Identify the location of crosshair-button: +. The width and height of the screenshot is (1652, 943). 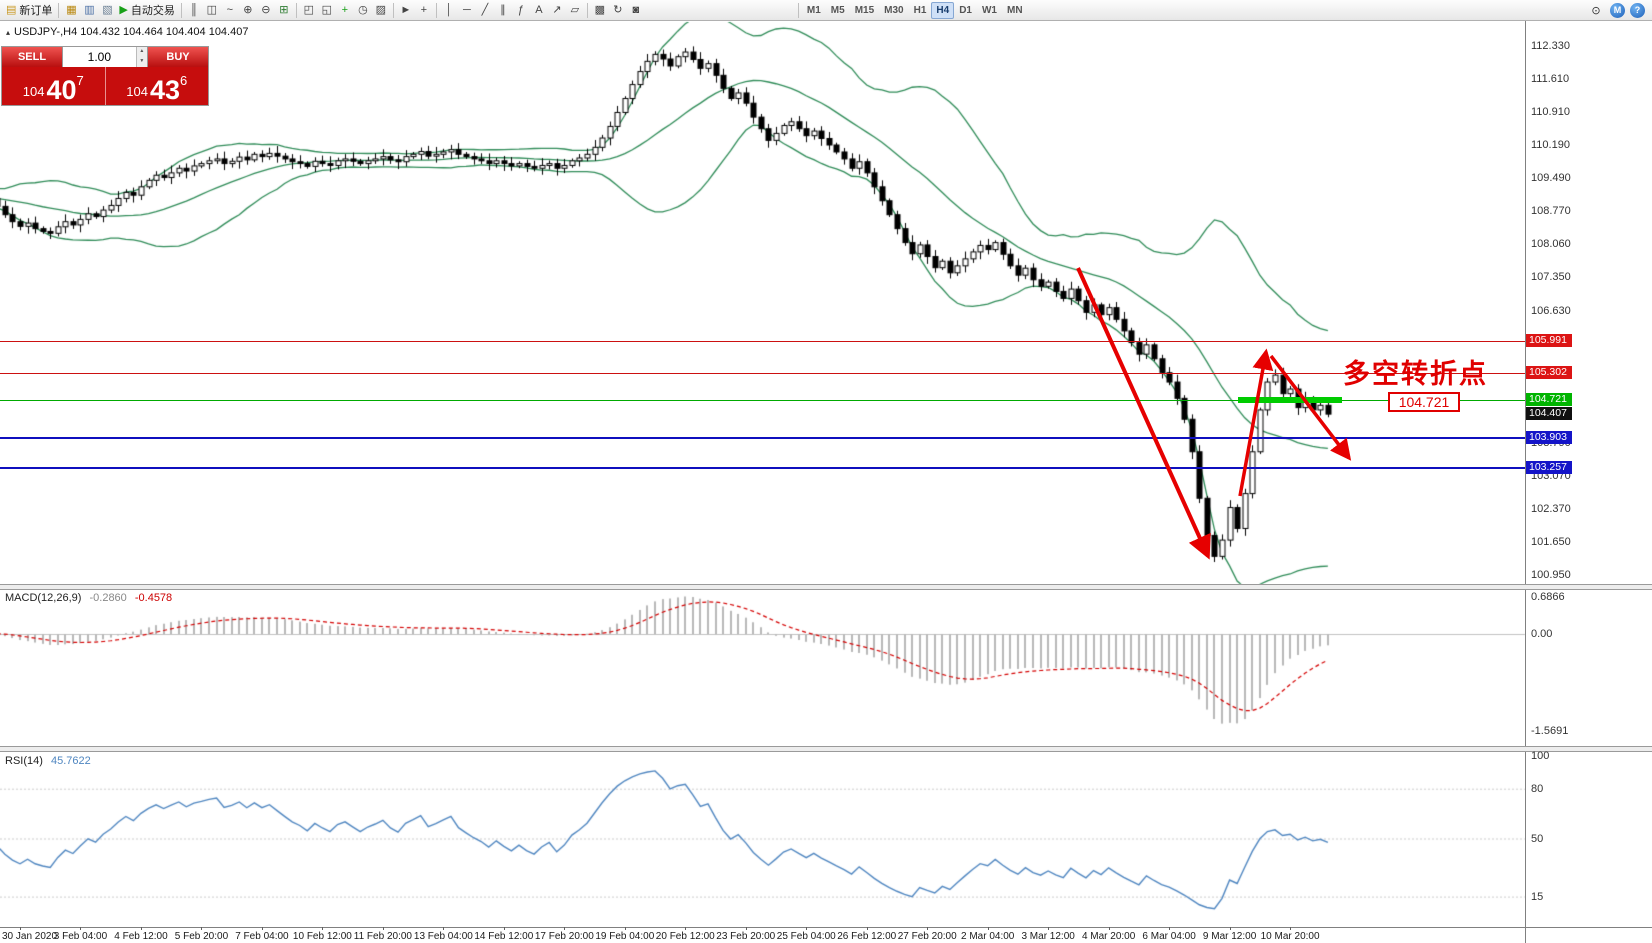
(424, 10).